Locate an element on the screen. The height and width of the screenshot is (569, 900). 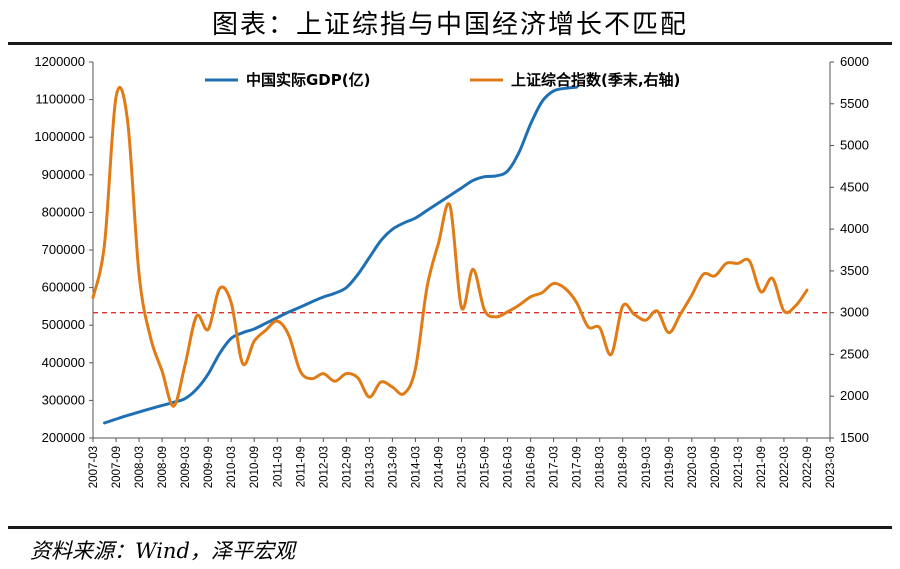
x-tick-label: 2007-03 is located at coordinates (94, 467).